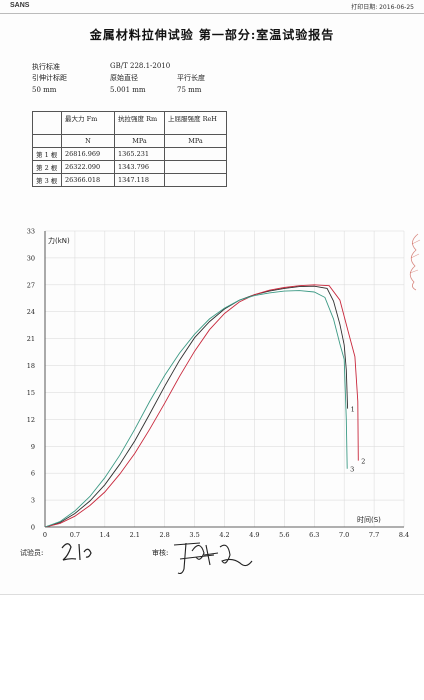 The height and width of the screenshot is (700, 424). What do you see at coordinates (344, 535) in the screenshot?
I see `x-tick-label: 7.0` at bounding box center [344, 535].